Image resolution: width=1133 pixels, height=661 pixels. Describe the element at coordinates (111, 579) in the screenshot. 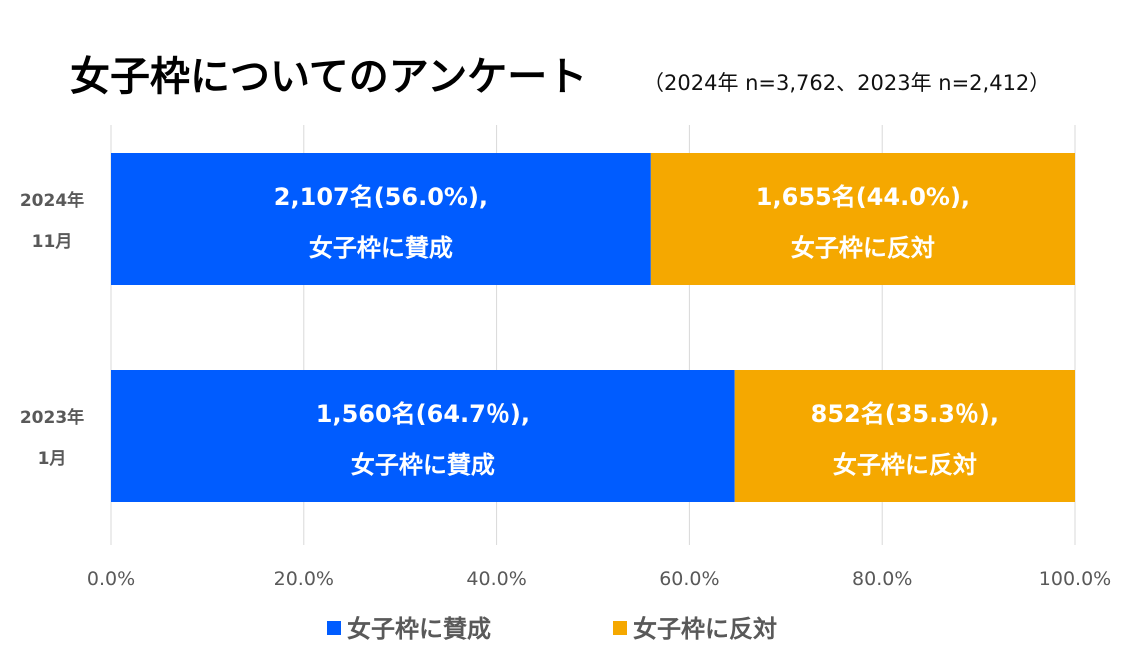

I see `x-tick-label: 0.0%` at that location.